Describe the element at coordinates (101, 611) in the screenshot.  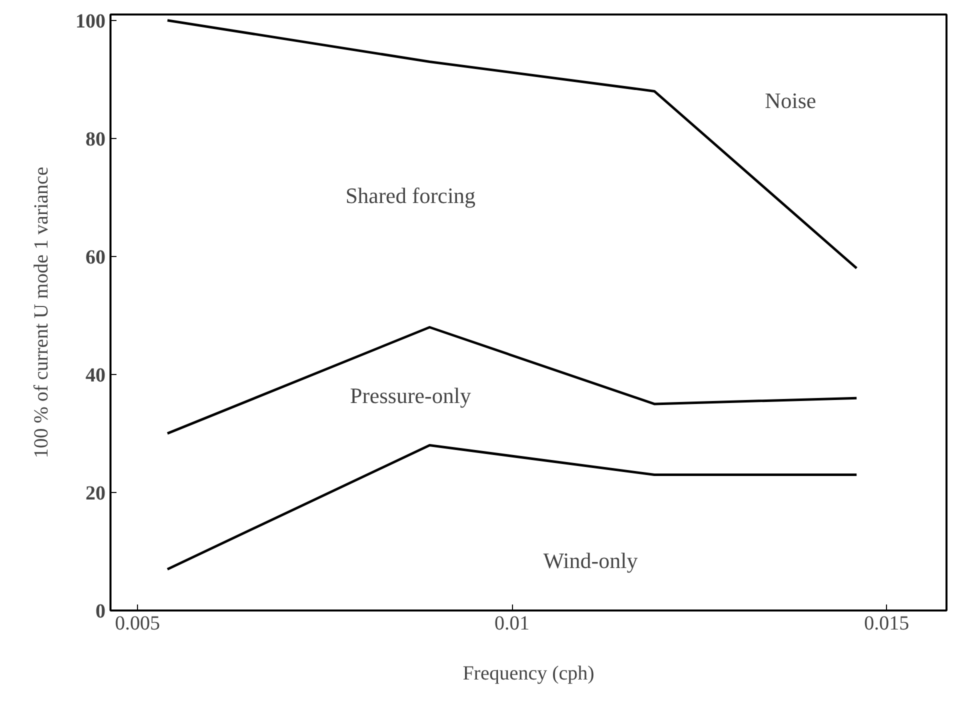
I see `y-tick-label: 0` at that location.